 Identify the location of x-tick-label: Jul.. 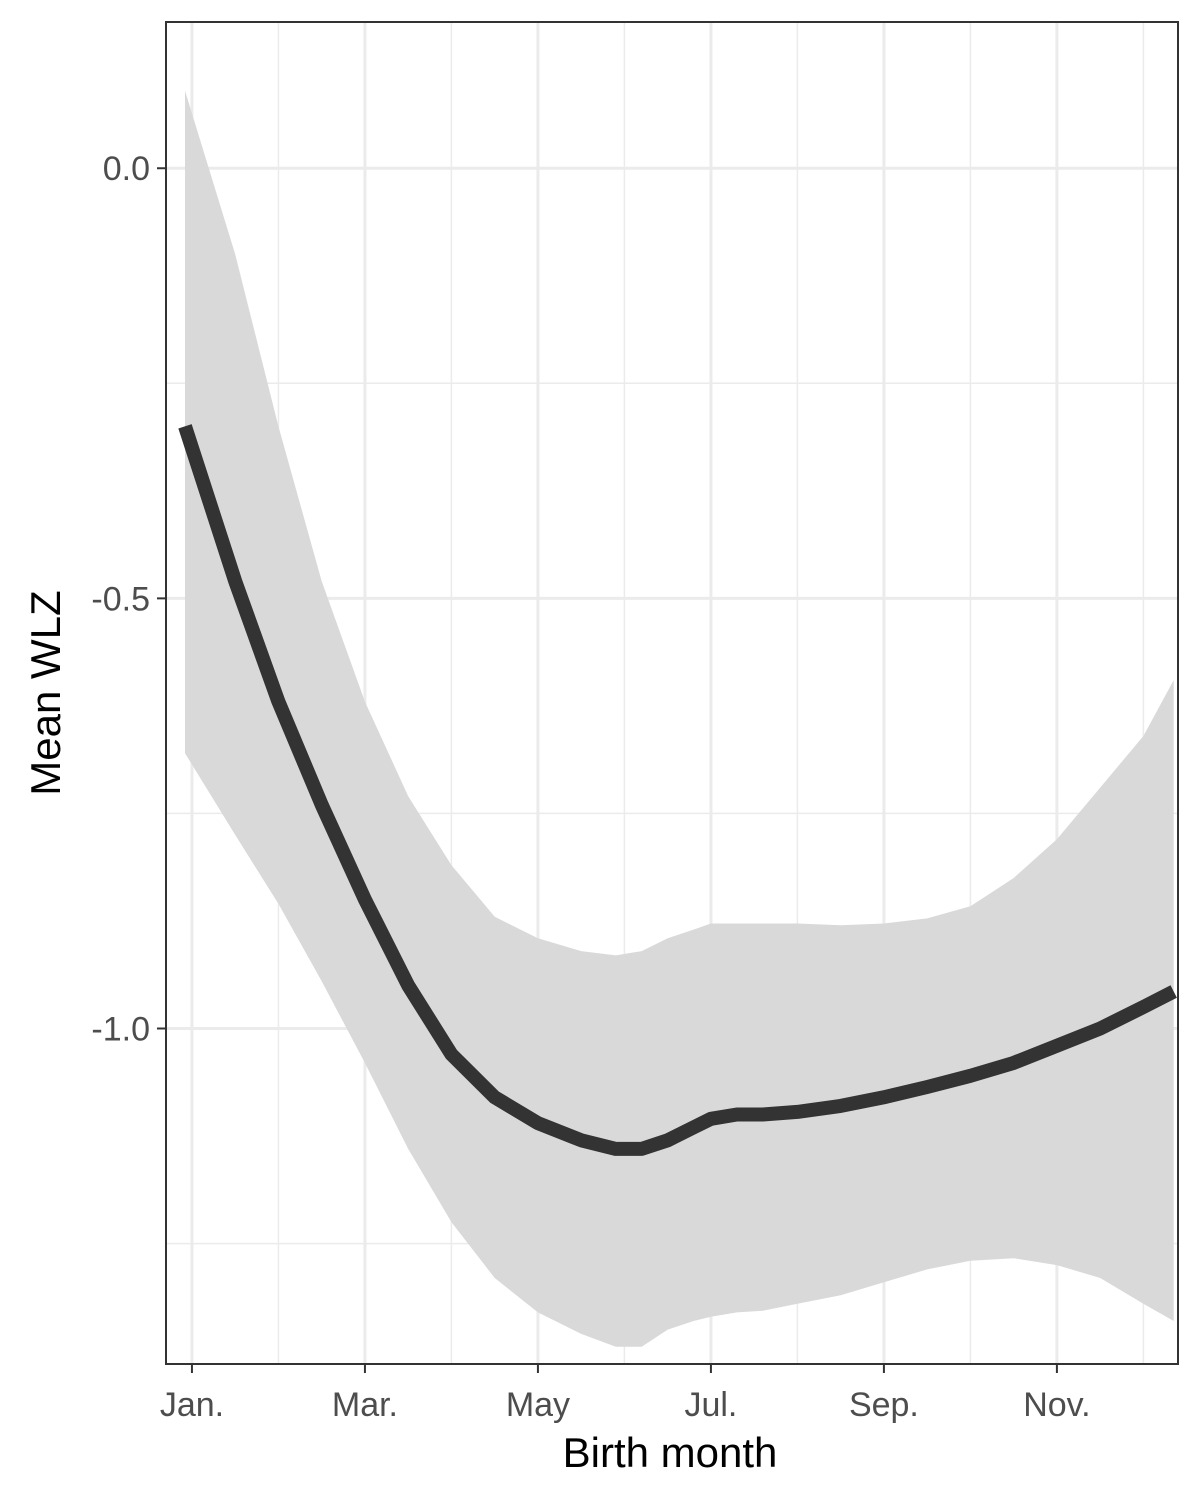
(710, 1405).